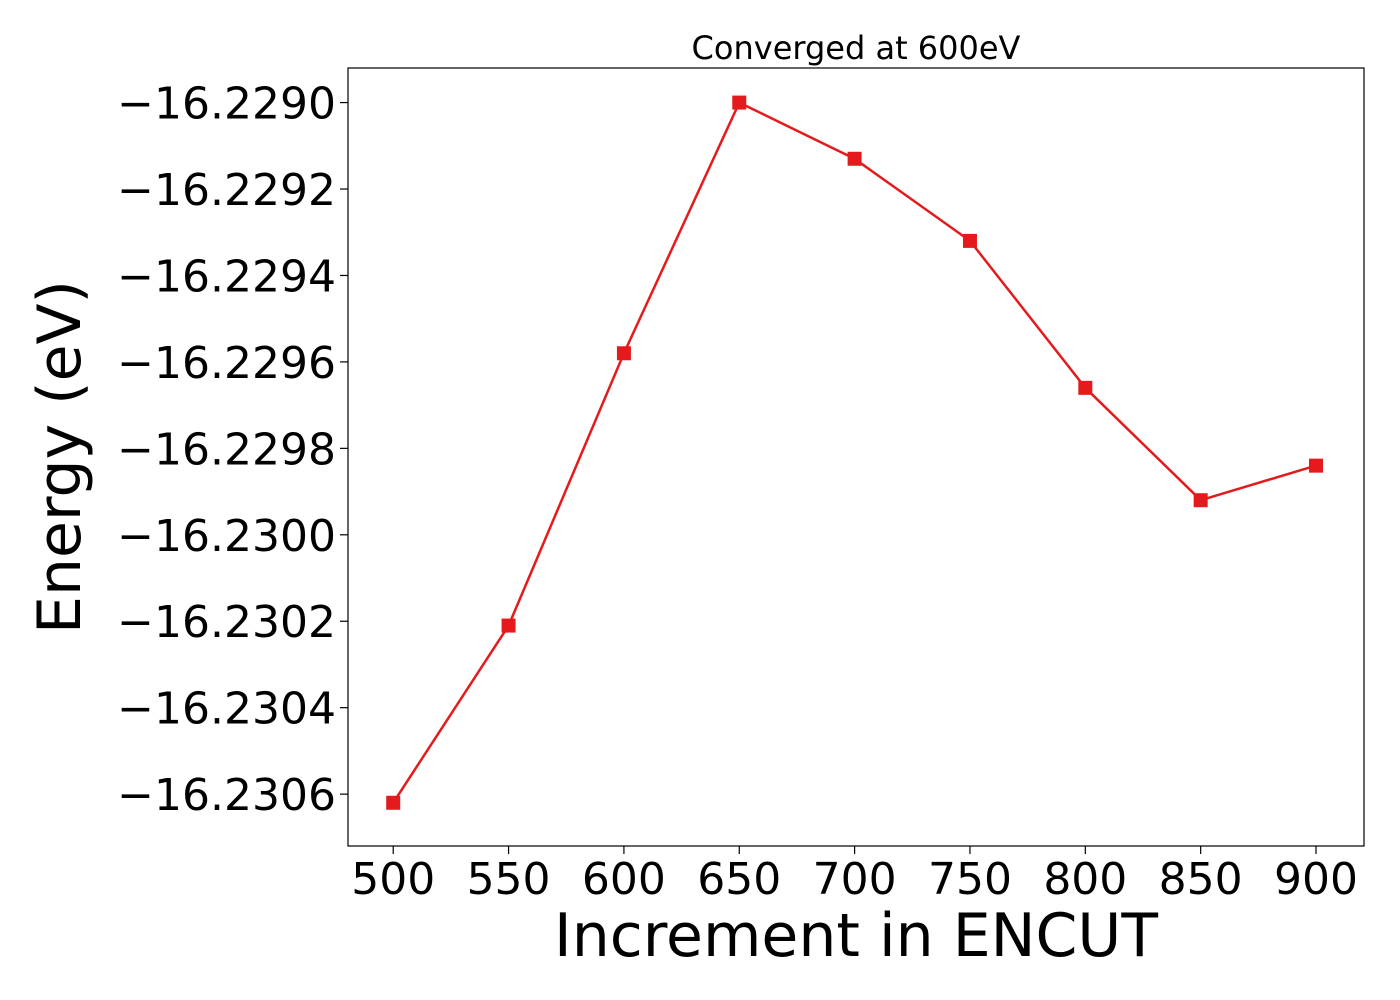 The width and height of the screenshot is (1400, 1000). I want to click on x-axis: 500 550 600 650 700 750 800 850 900, so click(854, 875).